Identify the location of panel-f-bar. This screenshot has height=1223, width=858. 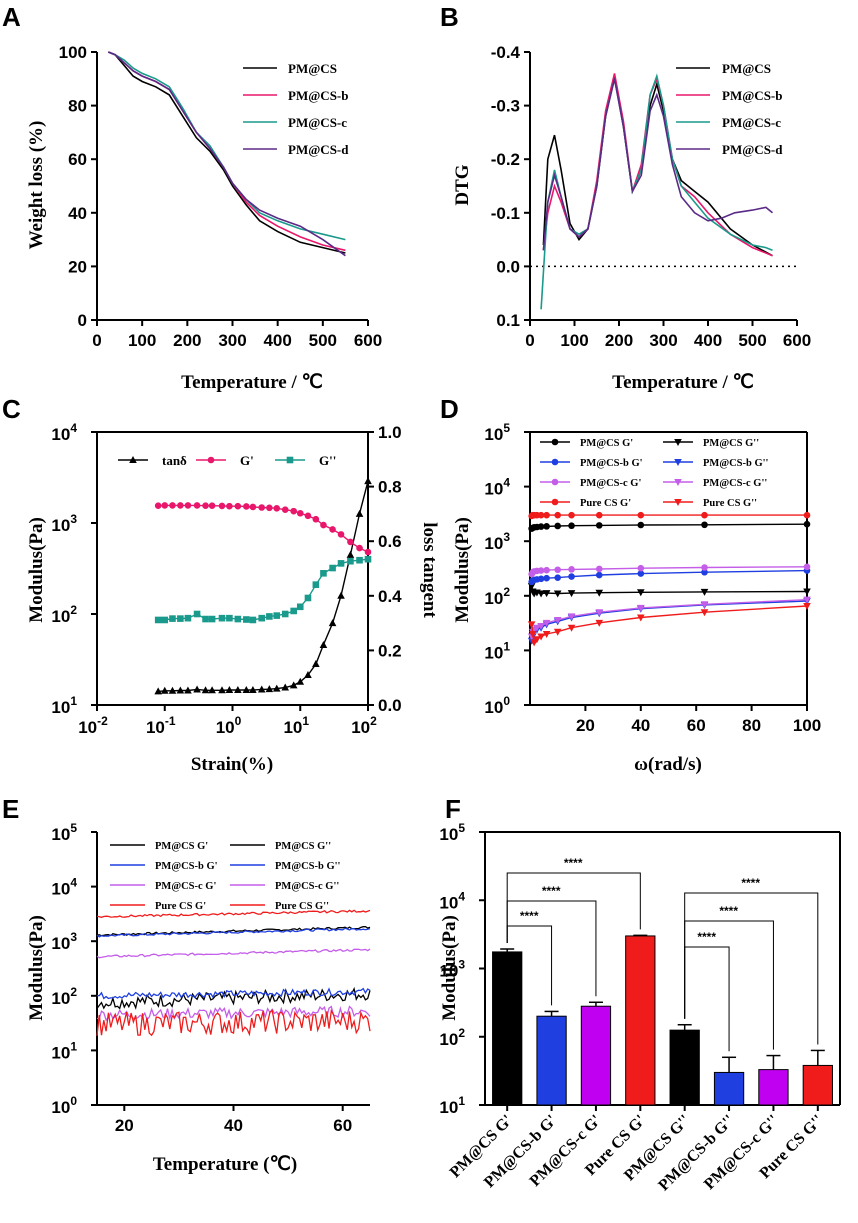
(773, 1087).